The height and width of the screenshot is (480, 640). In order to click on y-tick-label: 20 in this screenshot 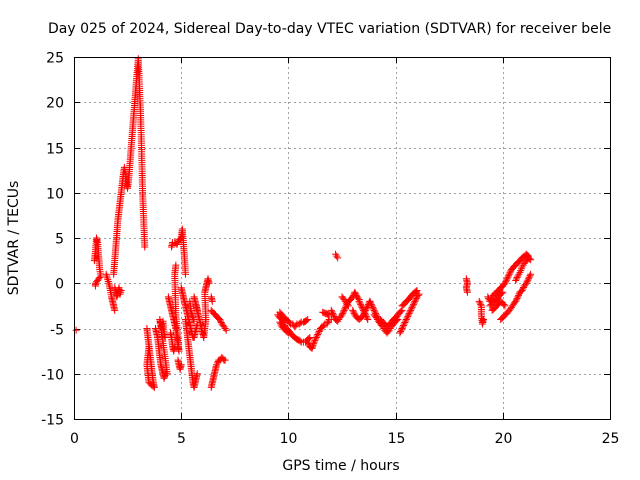, I will do `click(55, 104)`.